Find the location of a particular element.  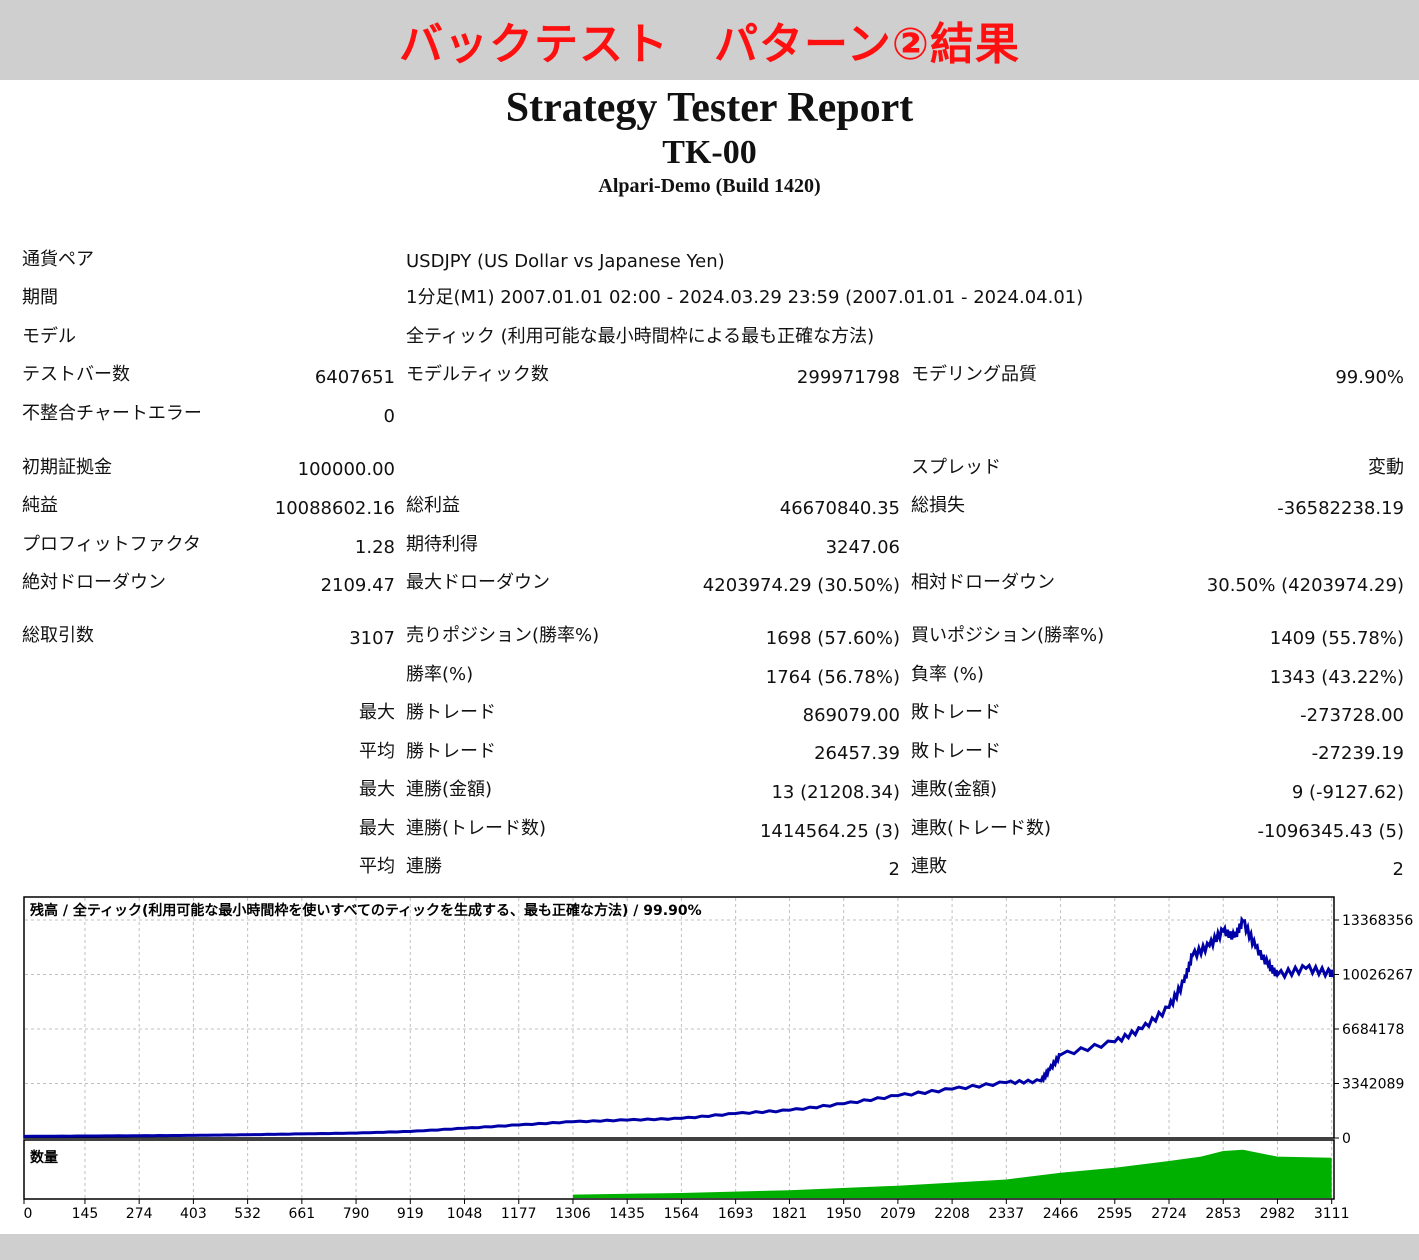

avg-win-label: 勝トレード is located at coordinates (451, 751).